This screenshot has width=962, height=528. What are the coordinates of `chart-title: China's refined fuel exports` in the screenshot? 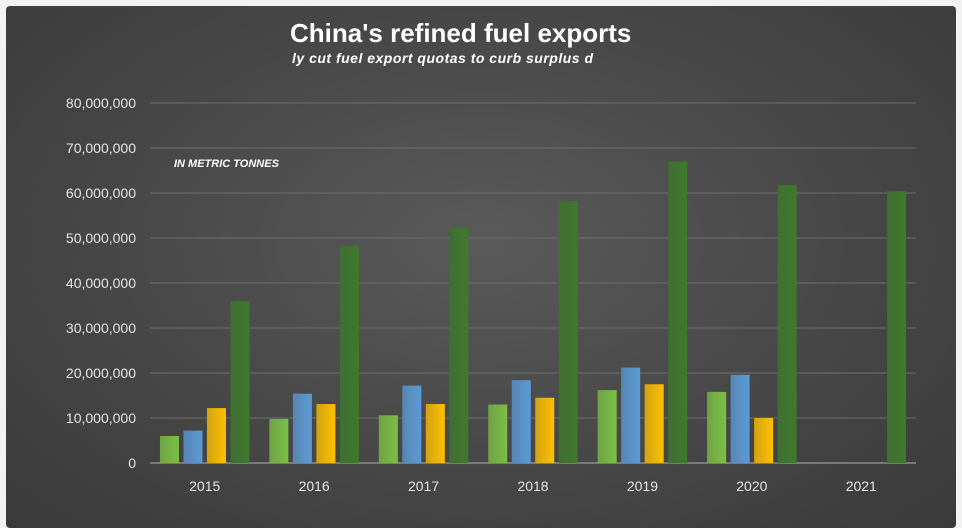 It's located at (460, 33).